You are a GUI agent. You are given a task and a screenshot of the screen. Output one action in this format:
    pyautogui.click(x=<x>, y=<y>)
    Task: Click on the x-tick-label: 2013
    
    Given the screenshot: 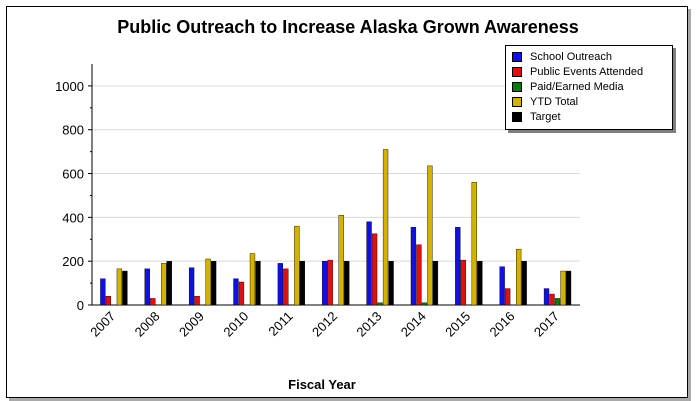 What is the action you would take?
    pyautogui.click(x=368, y=324)
    